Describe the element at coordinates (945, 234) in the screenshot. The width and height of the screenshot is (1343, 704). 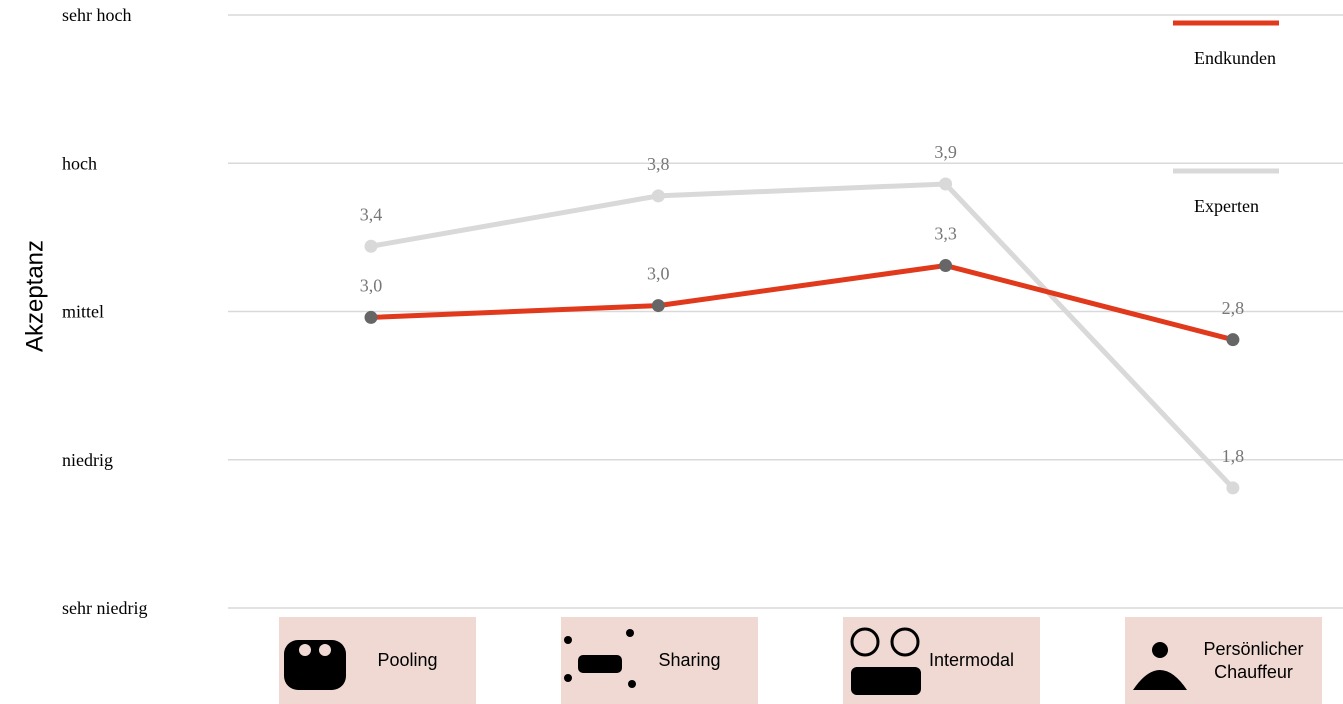
I see `value-label: 3,3` at that location.